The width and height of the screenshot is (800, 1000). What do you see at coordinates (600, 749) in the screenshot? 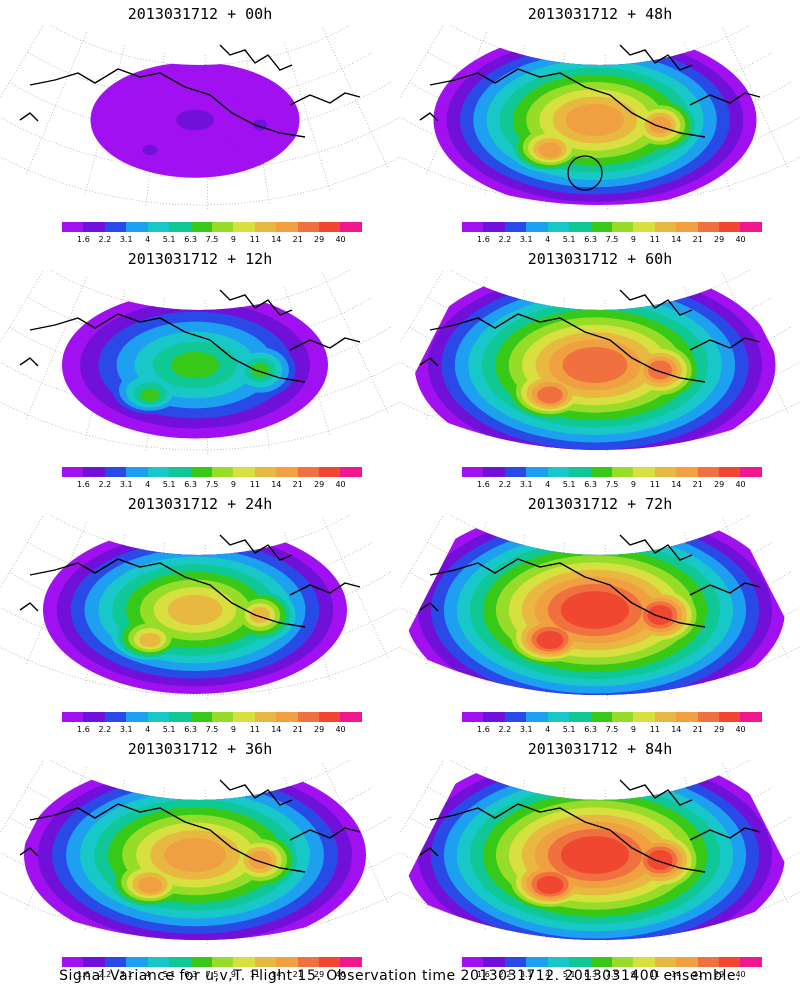
I see `panel-title: 2013031712 + 84h` at bounding box center [600, 749].